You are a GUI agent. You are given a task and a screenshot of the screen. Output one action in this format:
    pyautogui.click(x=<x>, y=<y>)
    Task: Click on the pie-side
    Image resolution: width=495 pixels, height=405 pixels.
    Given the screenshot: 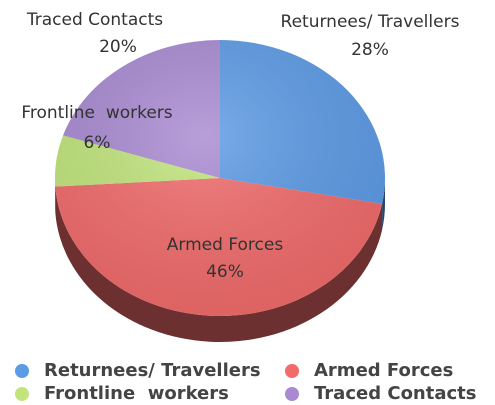 What is the action you would take?
    pyautogui.click(x=383, y=204)
    